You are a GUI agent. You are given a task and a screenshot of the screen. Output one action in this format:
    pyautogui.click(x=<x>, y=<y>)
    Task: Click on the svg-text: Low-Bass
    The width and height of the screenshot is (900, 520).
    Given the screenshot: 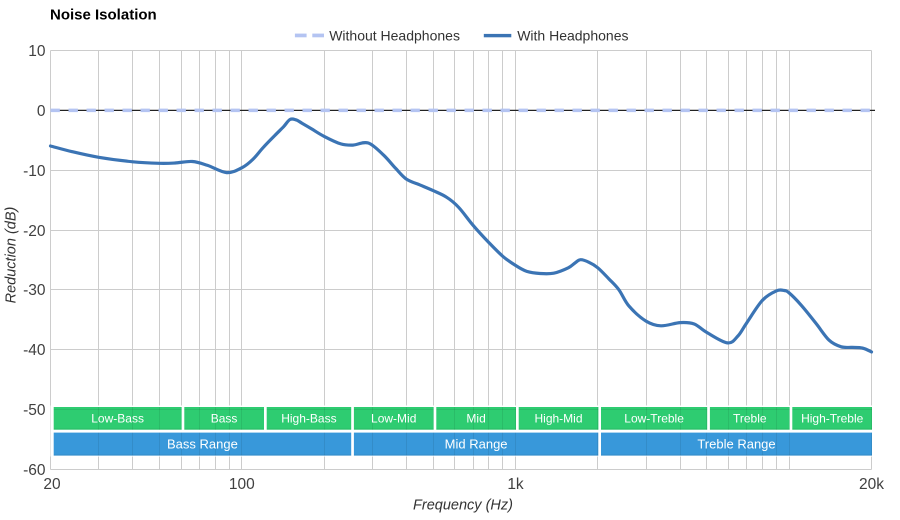 What is the action you would take?
    pyautogui.click(x=117, y=419)
    